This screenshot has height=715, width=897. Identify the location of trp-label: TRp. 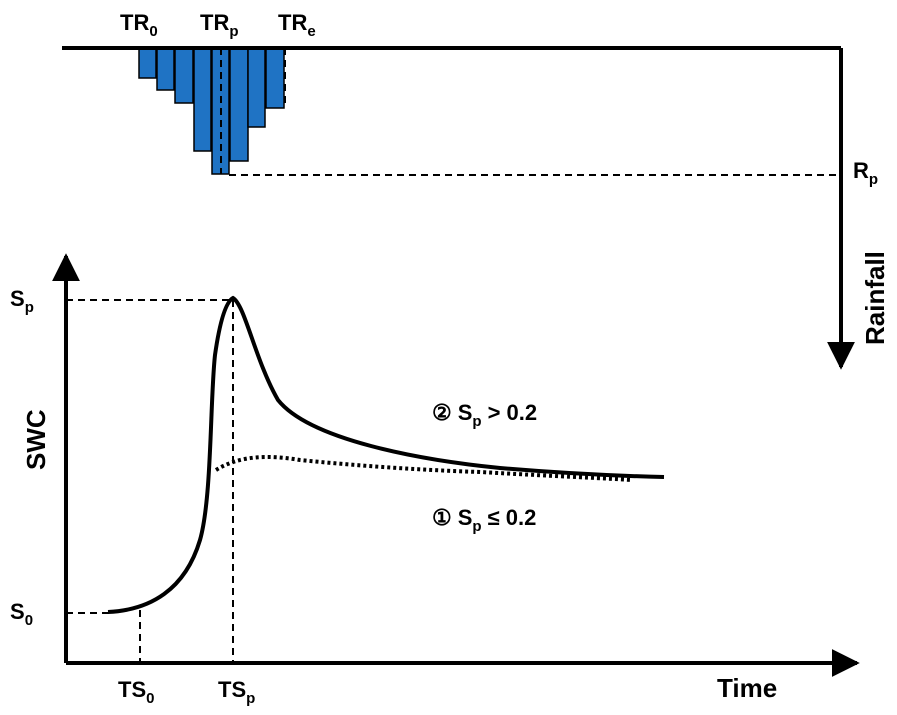
(219, 25).